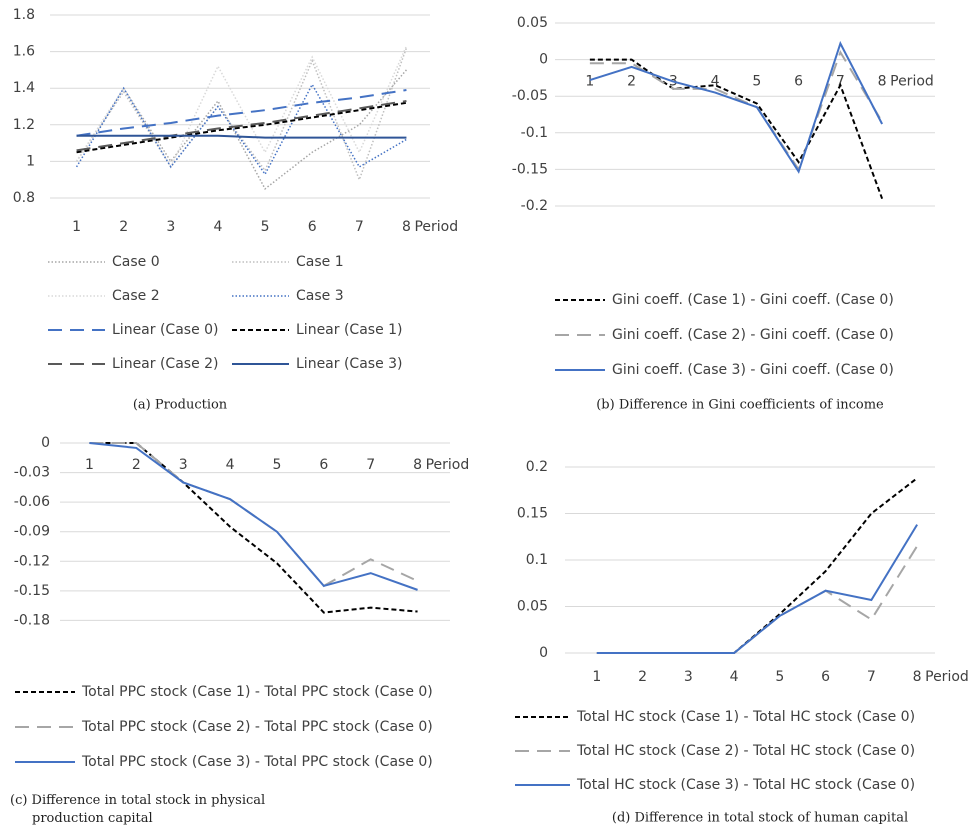 The height and width of the screenshot is (833, 976). I want to click on y-tick-label: 0.2, so click(537, 467).